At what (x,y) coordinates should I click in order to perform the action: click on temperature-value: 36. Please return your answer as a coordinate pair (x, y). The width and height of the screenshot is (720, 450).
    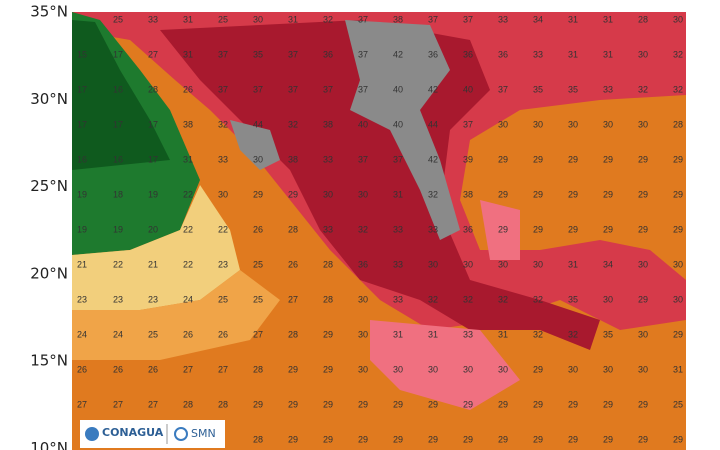
    Looking at the image, I should click on (468, 229).